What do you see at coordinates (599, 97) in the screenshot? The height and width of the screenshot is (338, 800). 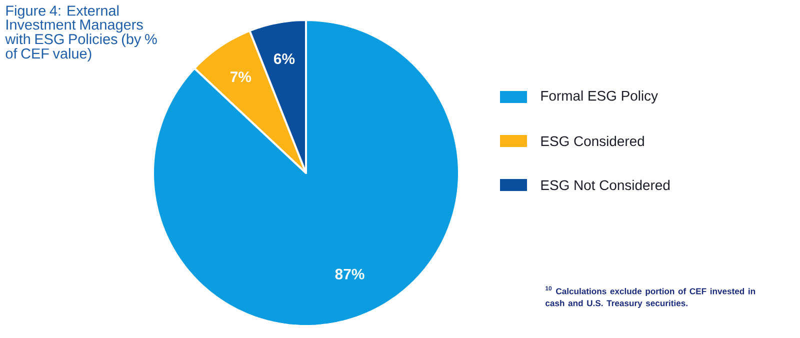 I see `legend-label: Formal ESG Policy` at bounding box center [599, 97].